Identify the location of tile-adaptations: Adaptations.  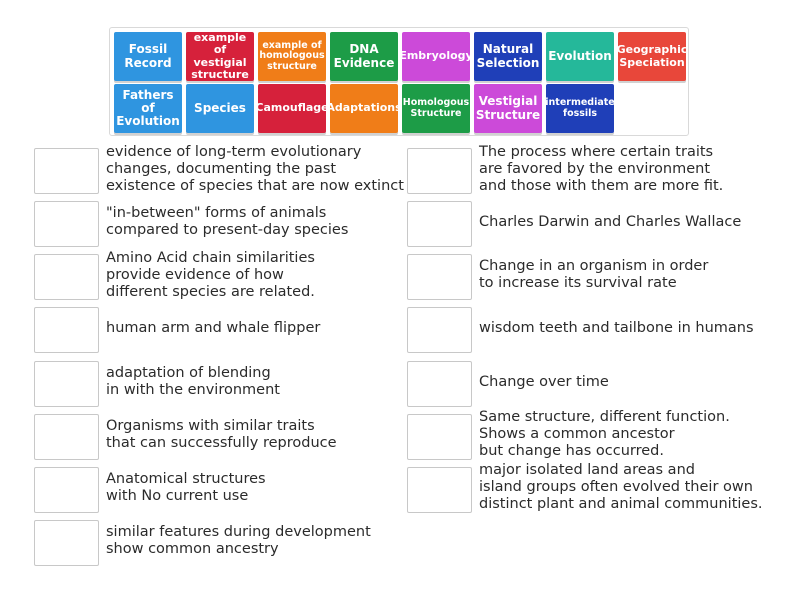
(364, 108).